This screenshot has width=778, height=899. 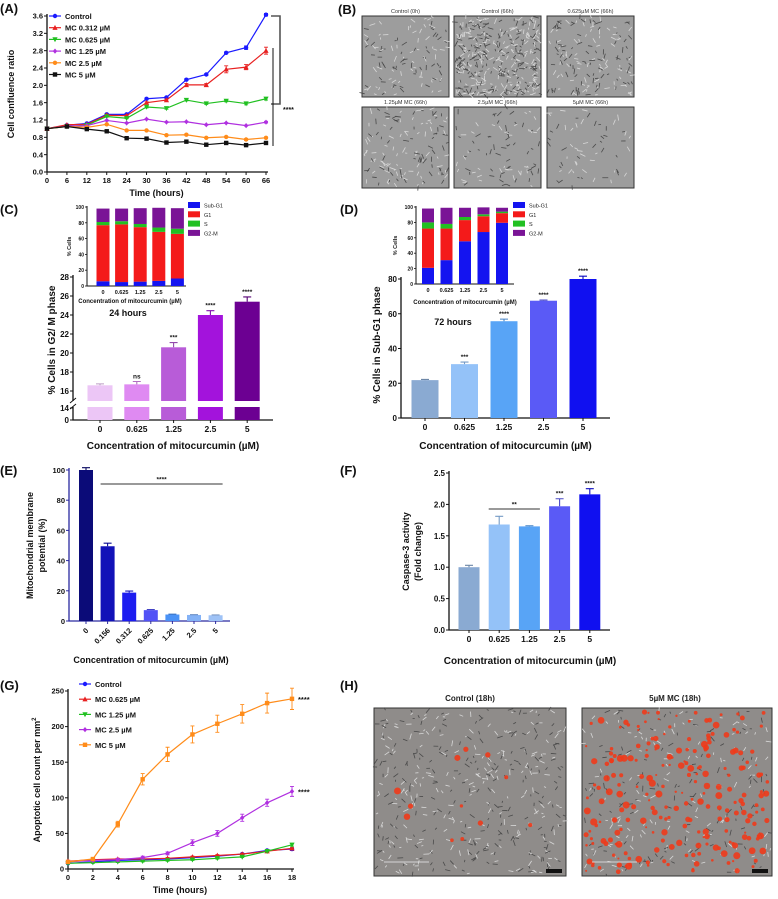 I want to click on y-axis-label: % Cells, so click(x=70, y=247).